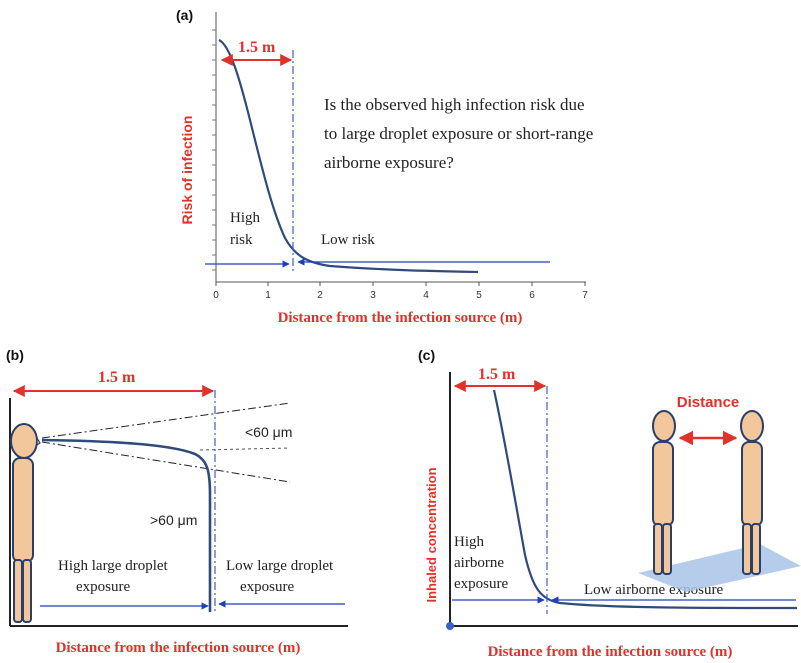  What do you see at coordinates (458, 133) in the screenshot?
I see `panel-a-question-line: to large droplet exposure or short-range` at bounding box center [458, 133].